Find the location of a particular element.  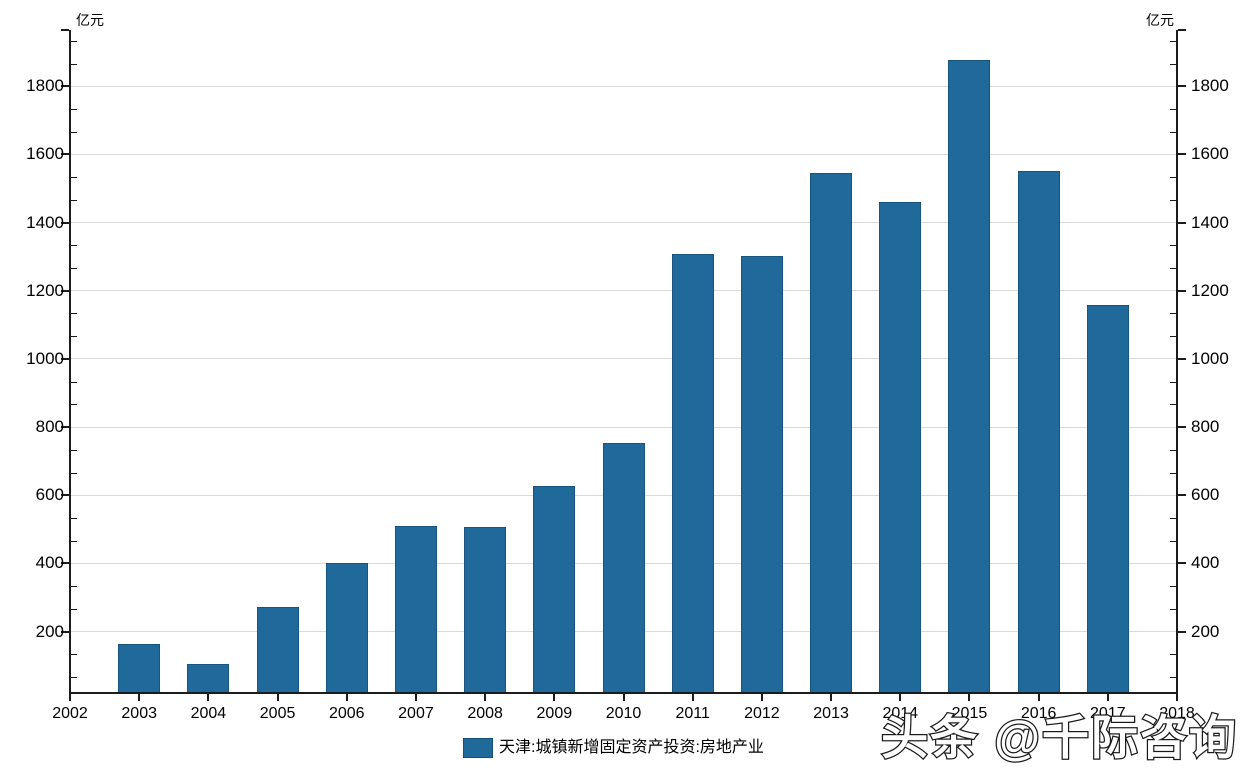

y-label-right-400: 400 is located at coordinates (1205, 563).